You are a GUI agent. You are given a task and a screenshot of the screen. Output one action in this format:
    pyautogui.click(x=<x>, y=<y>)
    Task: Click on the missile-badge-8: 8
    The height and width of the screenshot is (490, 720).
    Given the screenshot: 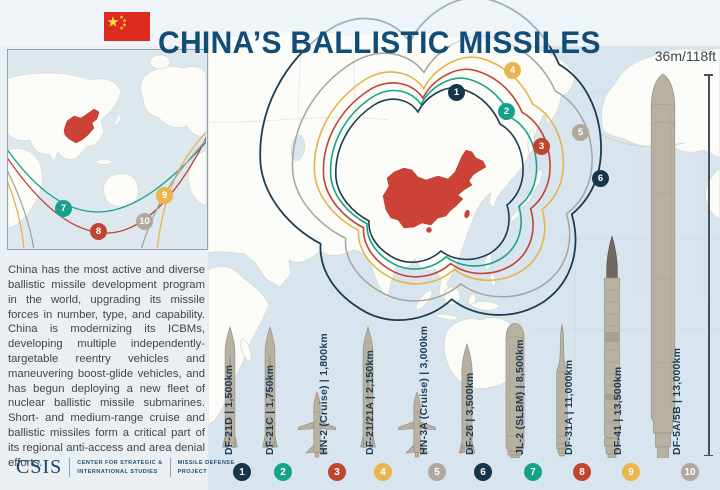 What is the action you would take?
    pyautogui.click(x=582, y=472)
    